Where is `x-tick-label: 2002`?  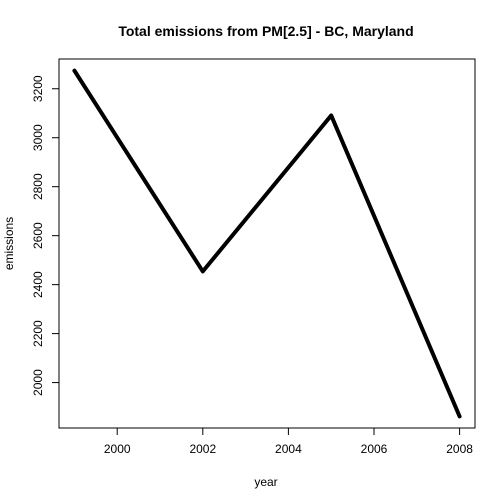 x-tick-label: 2002 is located at coordinates (202, 449).